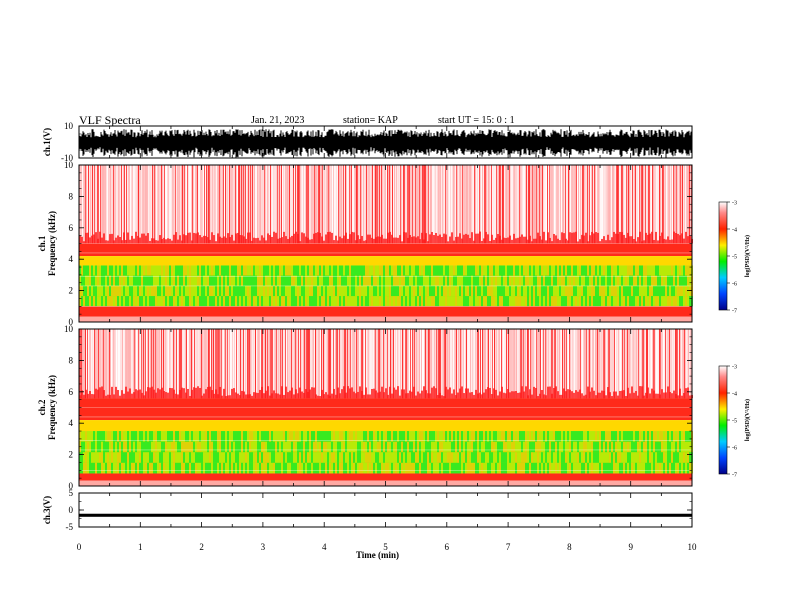 The height and width of the screenshot is (612, 792). I want to click on ch1-spectrogram-ytick-label: 4, so click(71, 259).